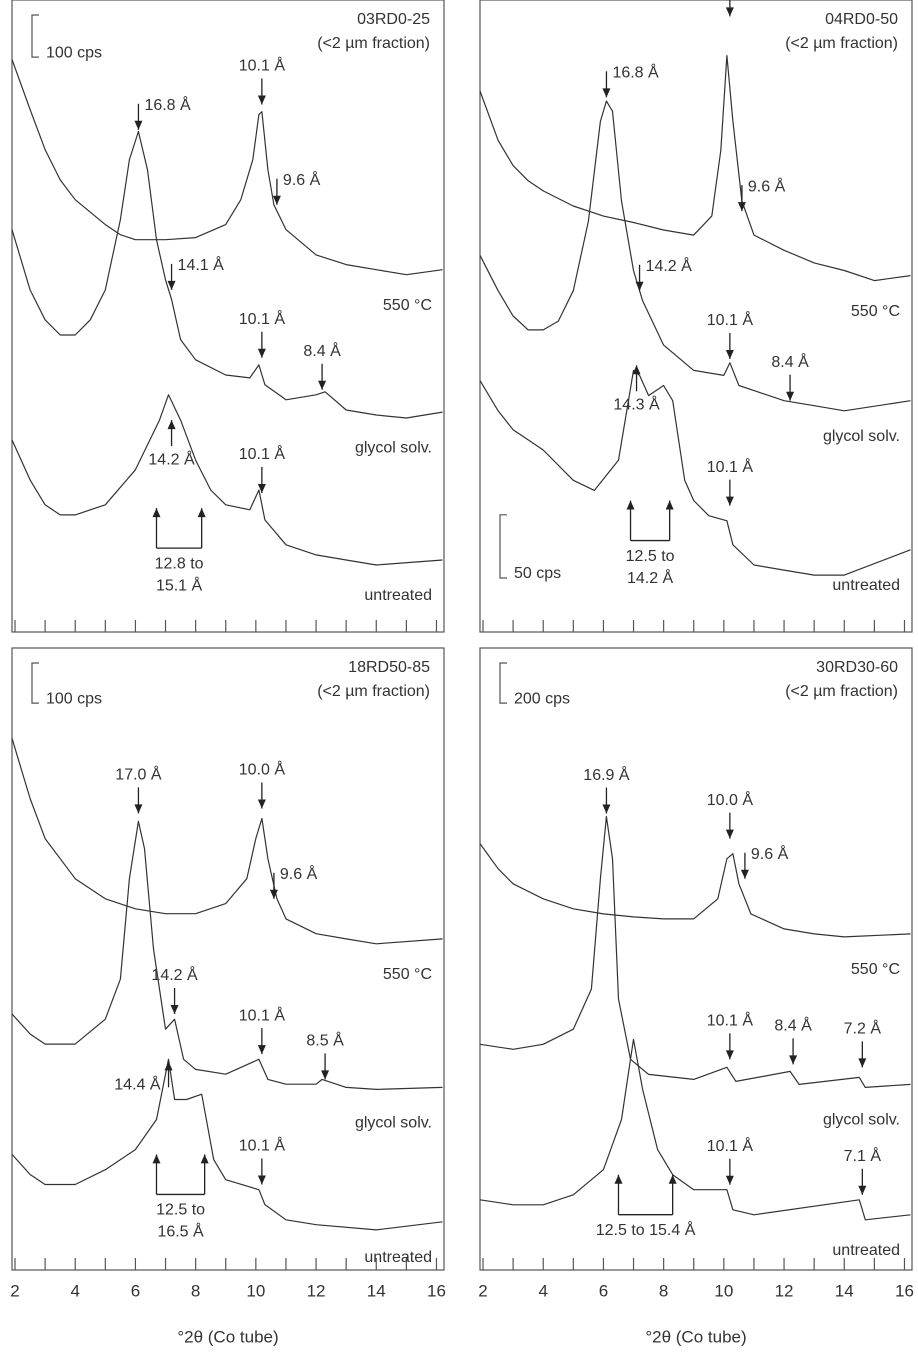 Image resolution: width=918 pixels, height=1360 pixels. What do you see at coordinates (179, 563) in the screenshot?
I see `bracket-label: 12.8 to` at bounding box center [179, 563].